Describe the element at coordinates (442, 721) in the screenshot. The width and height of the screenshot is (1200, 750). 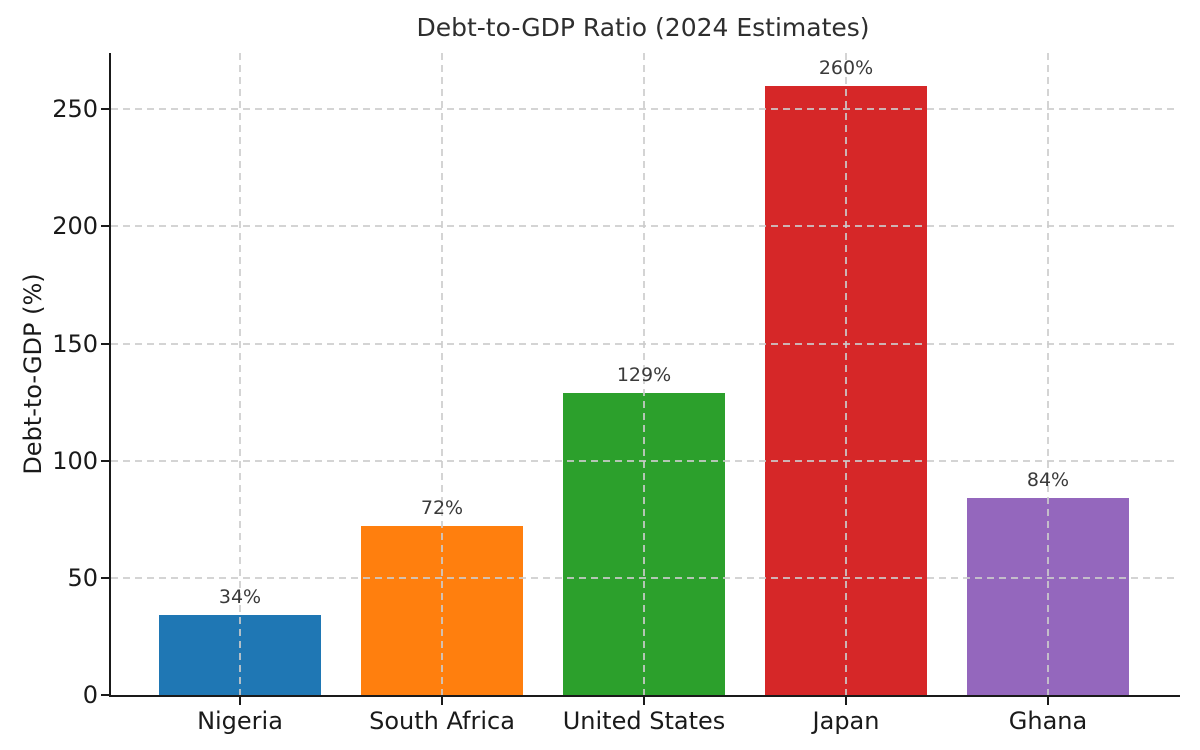
I see `x-tick-label-south-africa: South Africa` at that location.